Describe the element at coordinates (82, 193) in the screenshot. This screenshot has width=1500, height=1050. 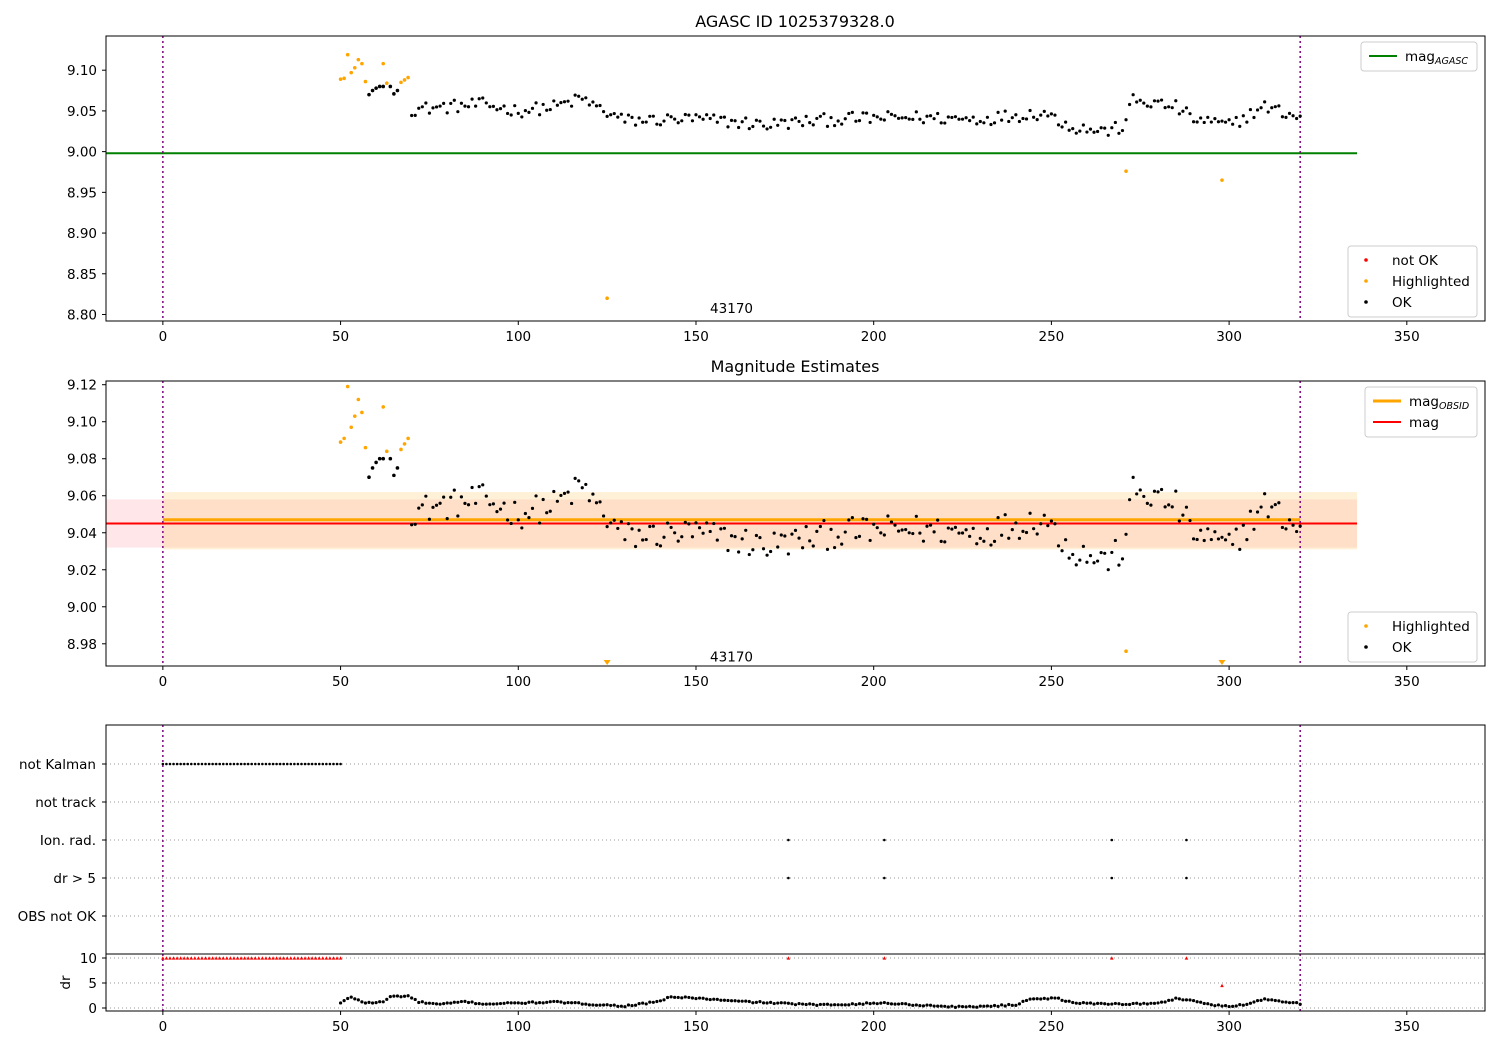
I see `y-tick-label: 8.95` at that location.